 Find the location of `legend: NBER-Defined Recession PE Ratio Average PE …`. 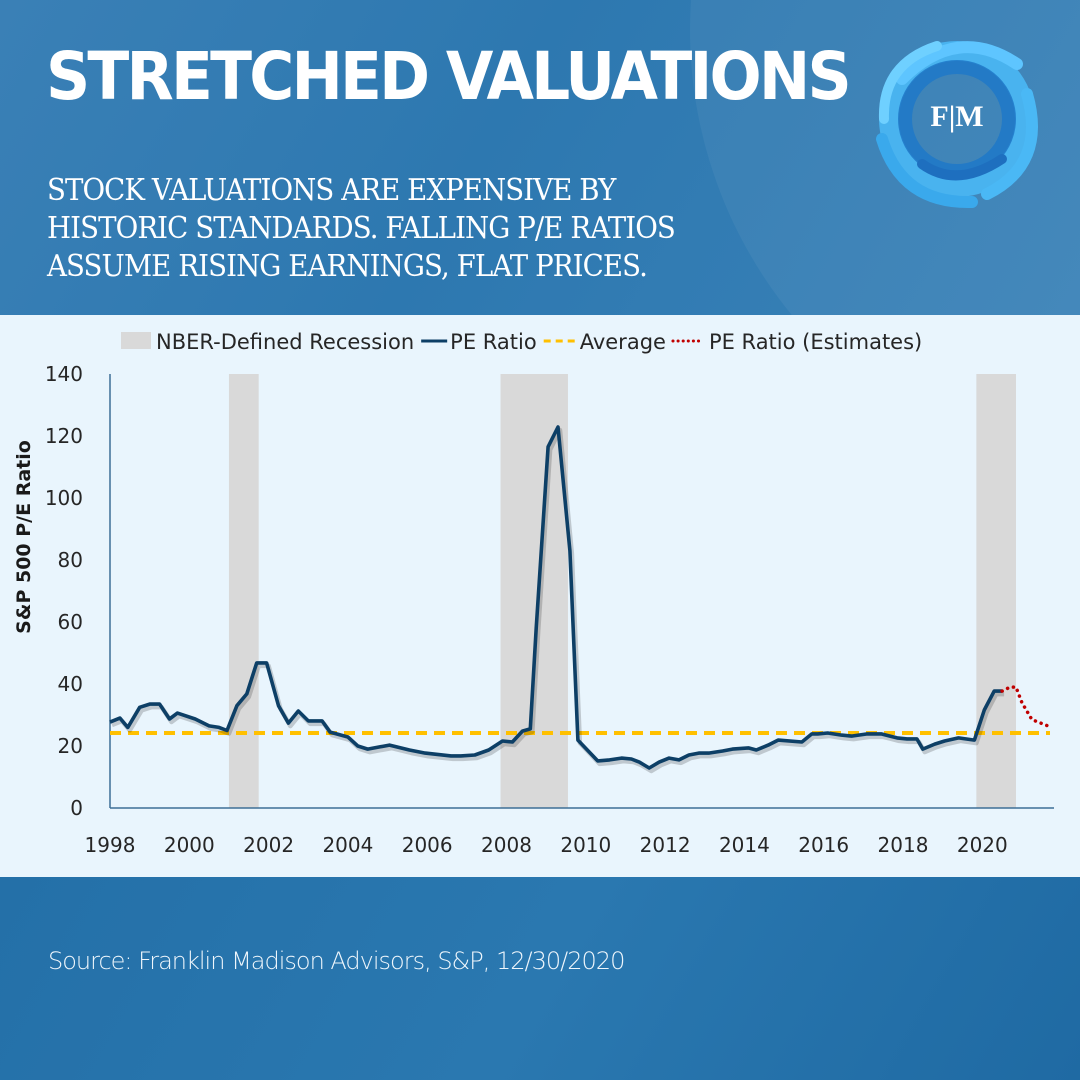

legend: NBER-Defined Recession PE Ratio Average PE … is located at coordinates (521, 342).